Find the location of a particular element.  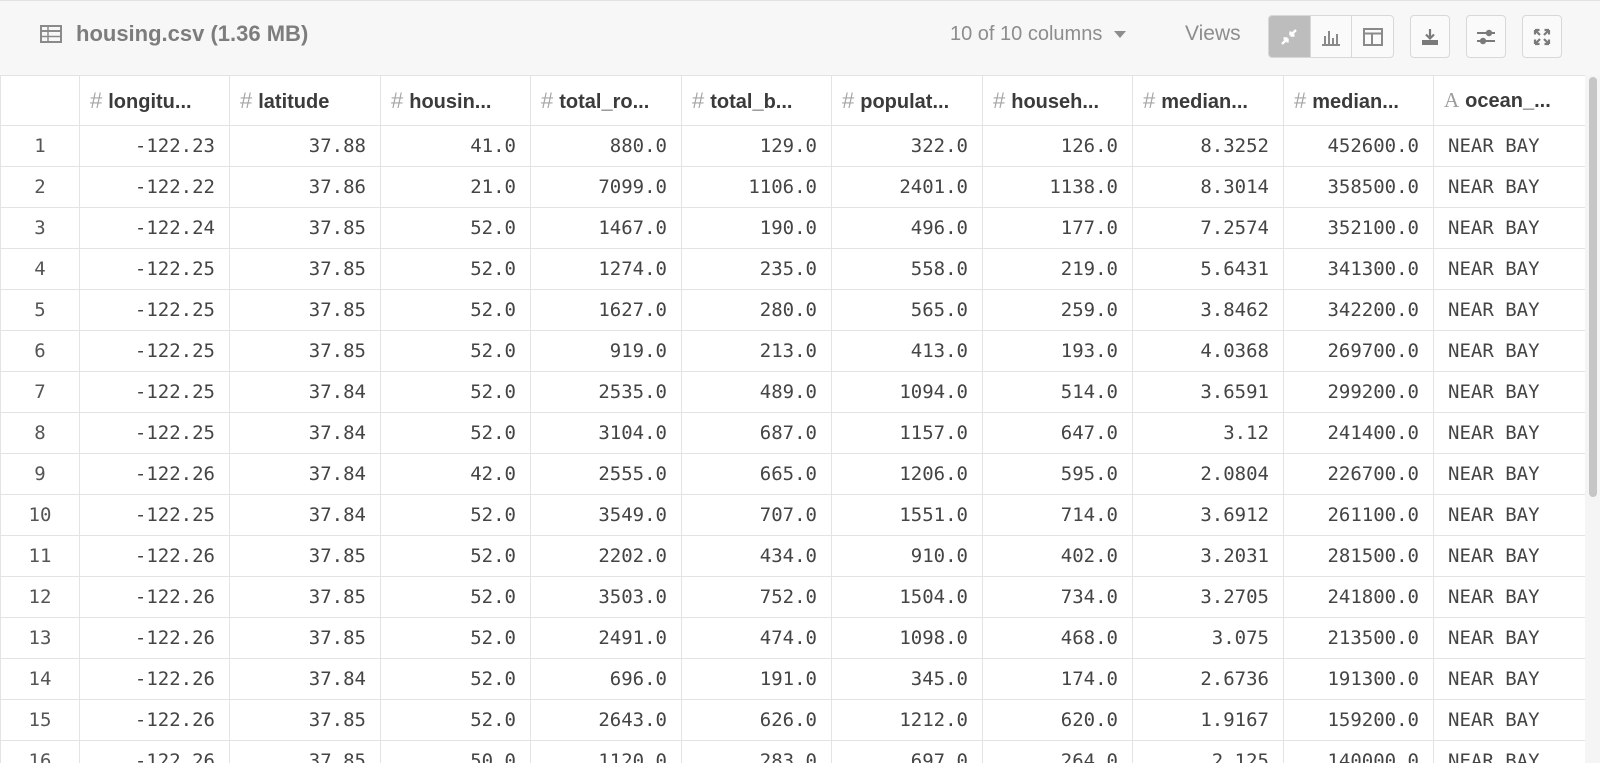

table-cell: 3.6912 is located at coordinates (1208, 515).